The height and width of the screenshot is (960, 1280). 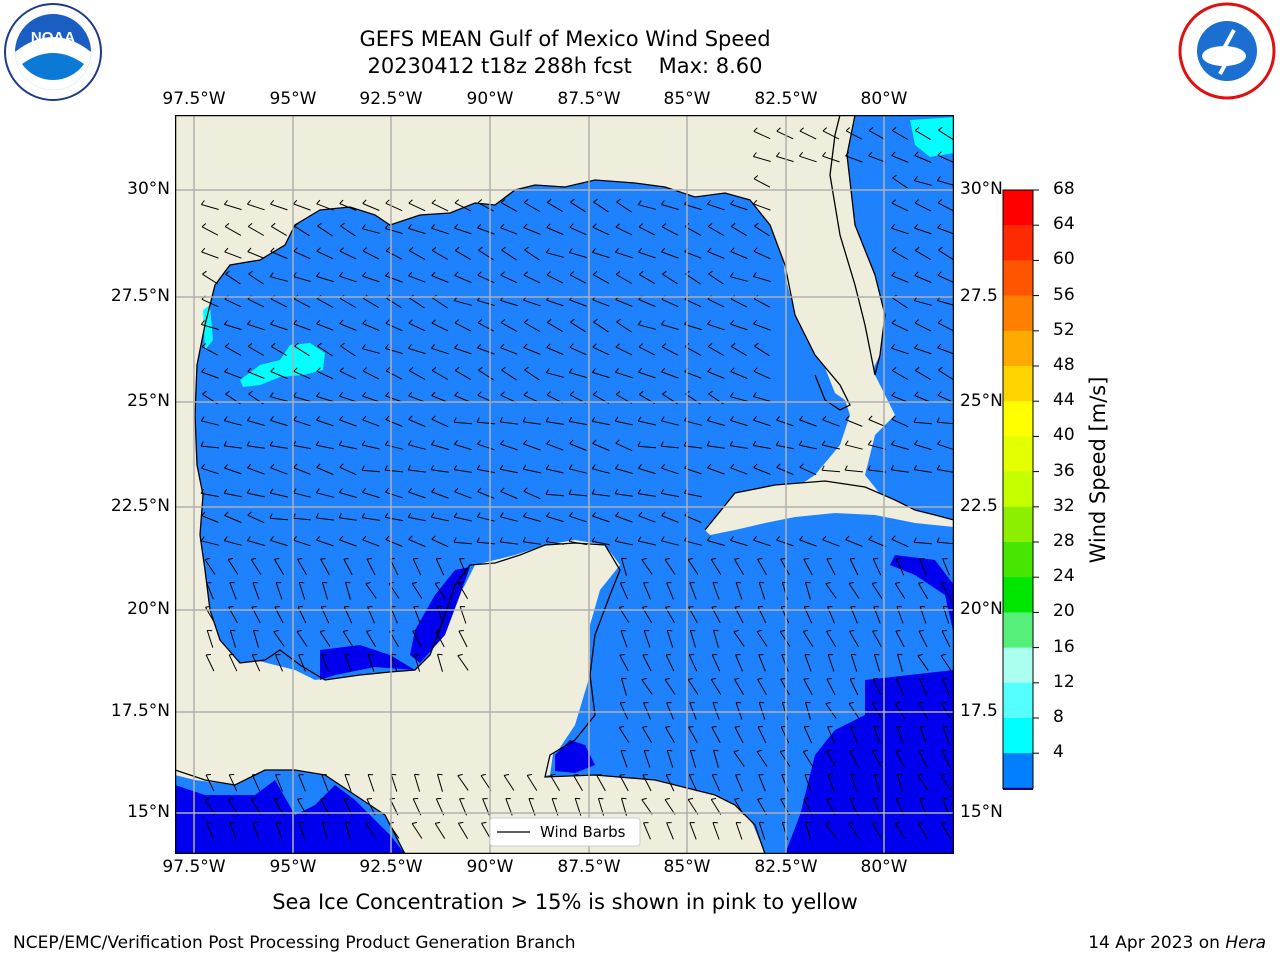 I want to click on colorbar-tick-label: 8, so click(x=1058, y=717).